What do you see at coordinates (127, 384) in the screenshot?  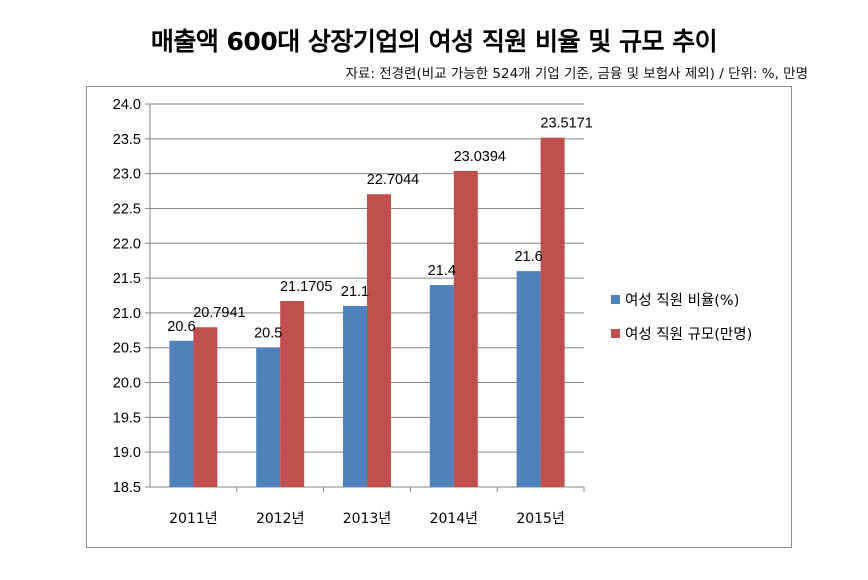 I see `y-tick-label: 20.0` at bounding box center [127, 384].